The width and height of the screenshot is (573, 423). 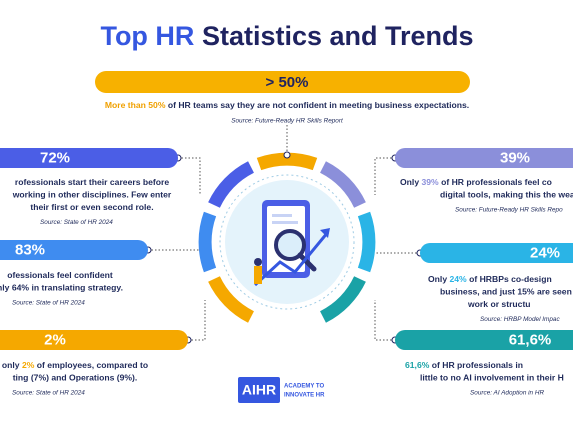 I want to click on title-rest: Statistics and Trends, so click(x=338, y=36).